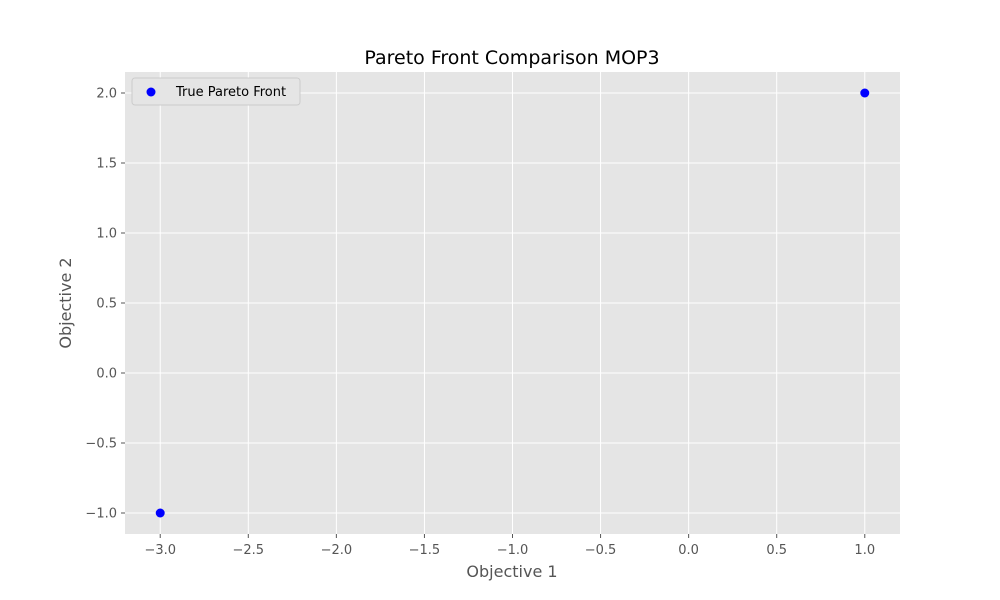  Describe the element at coordinates (511, 58) in the screenshot. I see `chart-title: Pareto Front Comparison MOP3` at that location.